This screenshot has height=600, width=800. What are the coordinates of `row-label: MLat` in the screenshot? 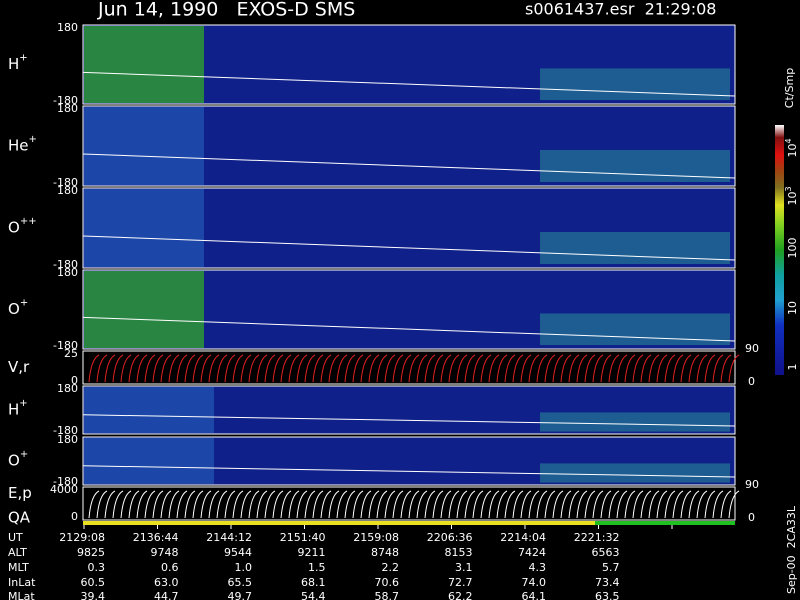 It's located at (21, 595).